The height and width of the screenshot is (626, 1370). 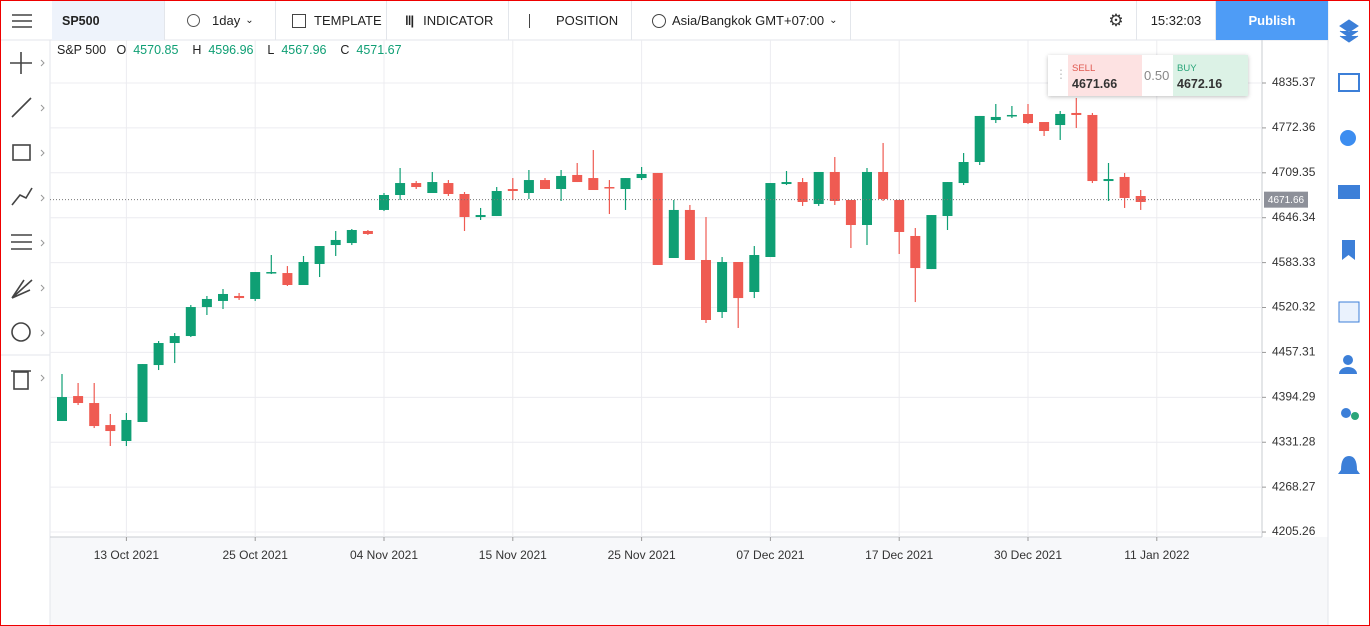 I want to click on flag-icon, so click(x=1349, y=192).